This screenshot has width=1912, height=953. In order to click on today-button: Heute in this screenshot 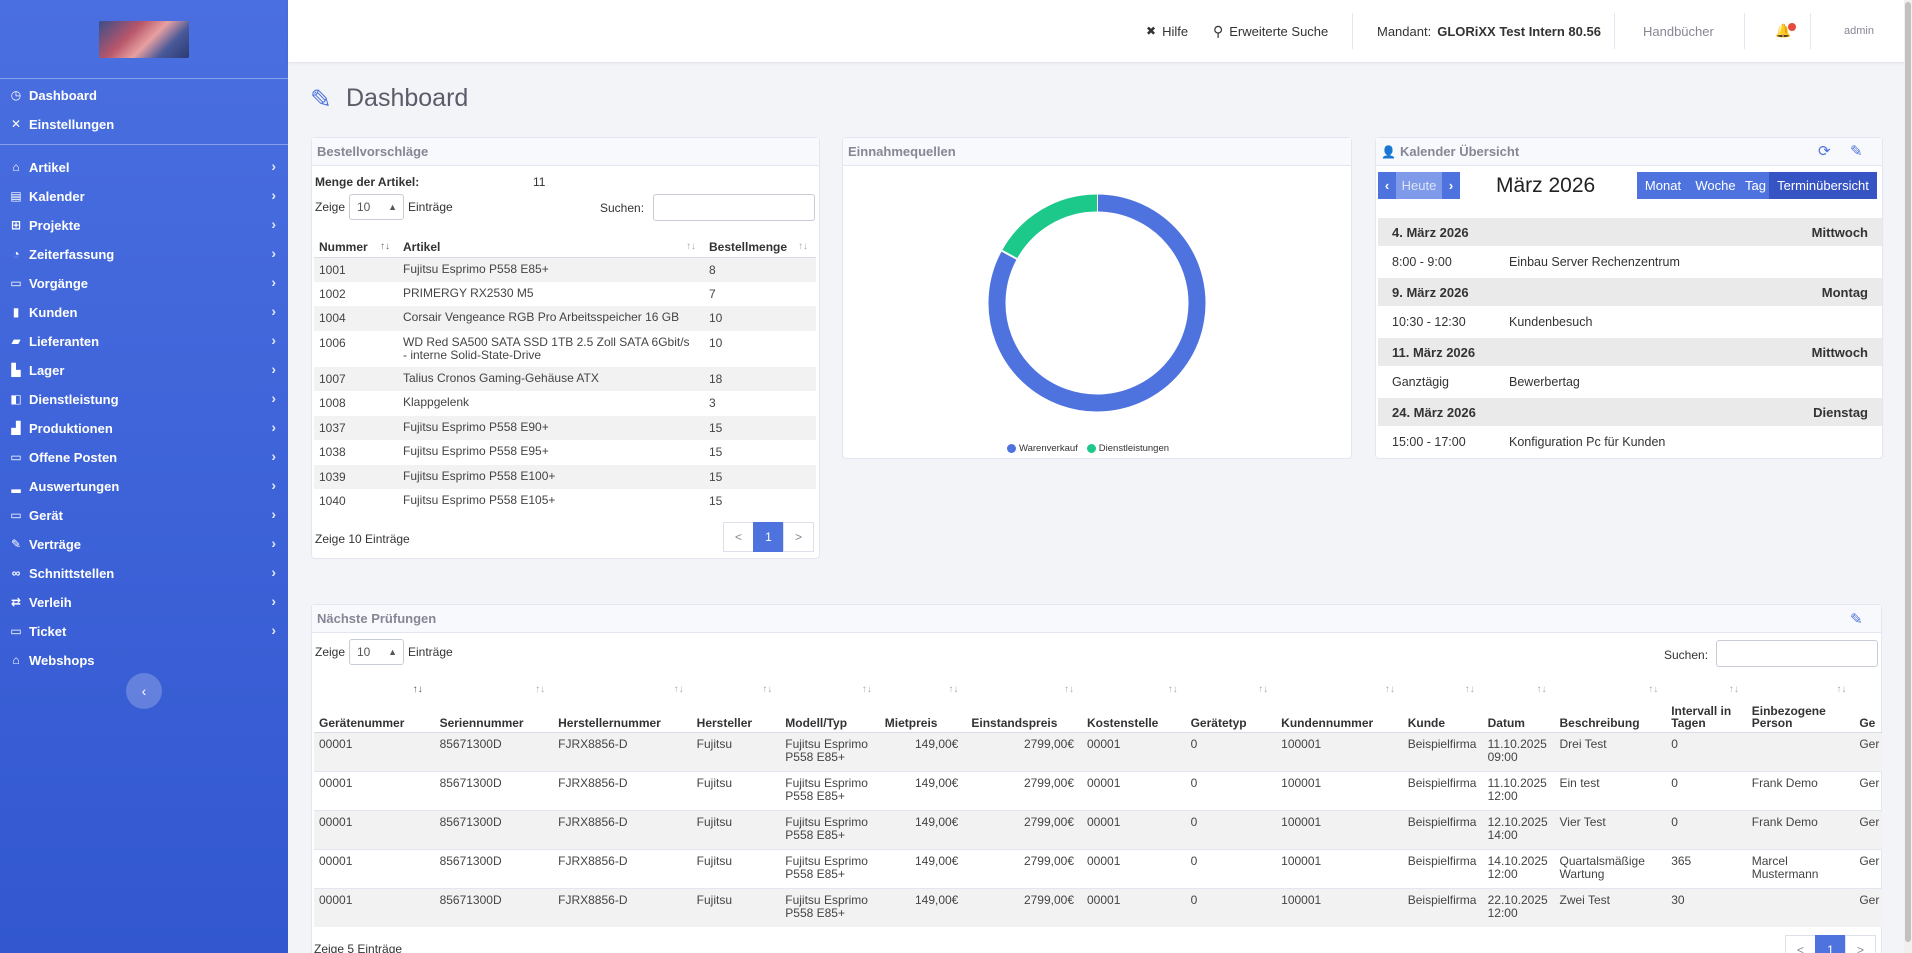, I will do `click(1419, 185)`.